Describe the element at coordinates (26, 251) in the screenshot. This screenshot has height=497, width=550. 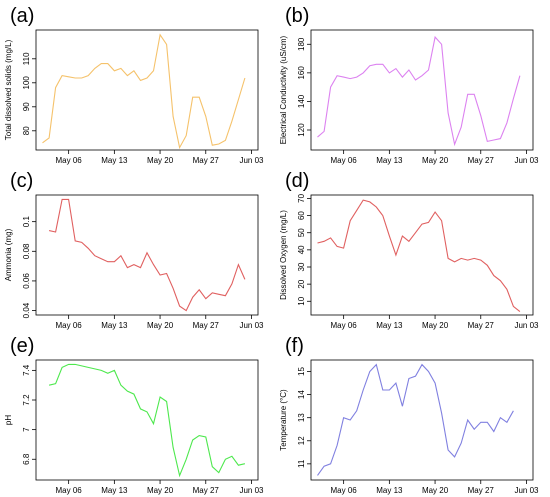
I see `y-tick-label: 0.08` at that location.